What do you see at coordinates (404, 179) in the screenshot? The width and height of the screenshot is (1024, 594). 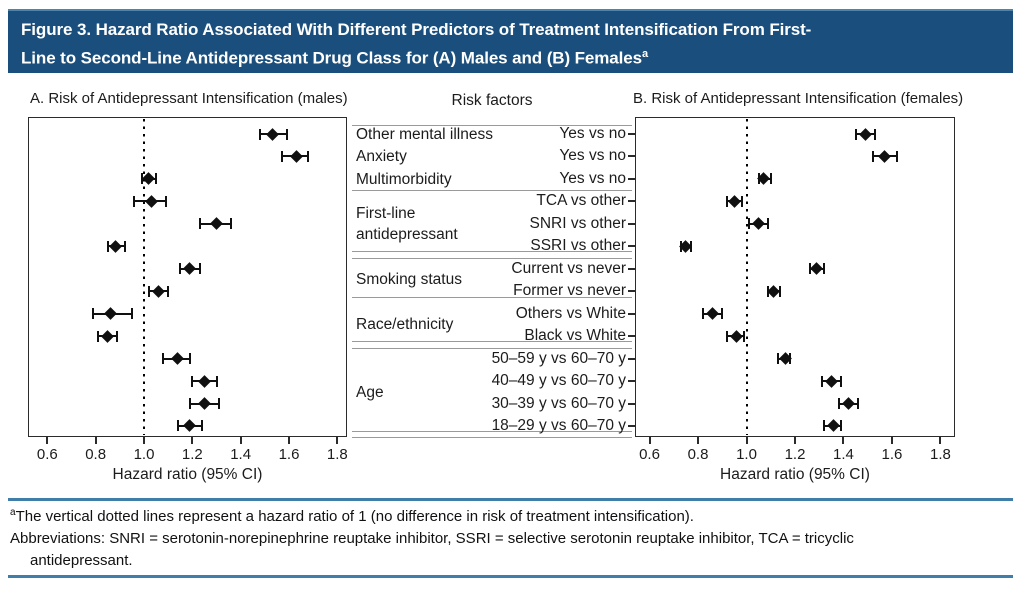 I see `risk-factor-label: Multimorbidity` at bounding box center [404, 179].